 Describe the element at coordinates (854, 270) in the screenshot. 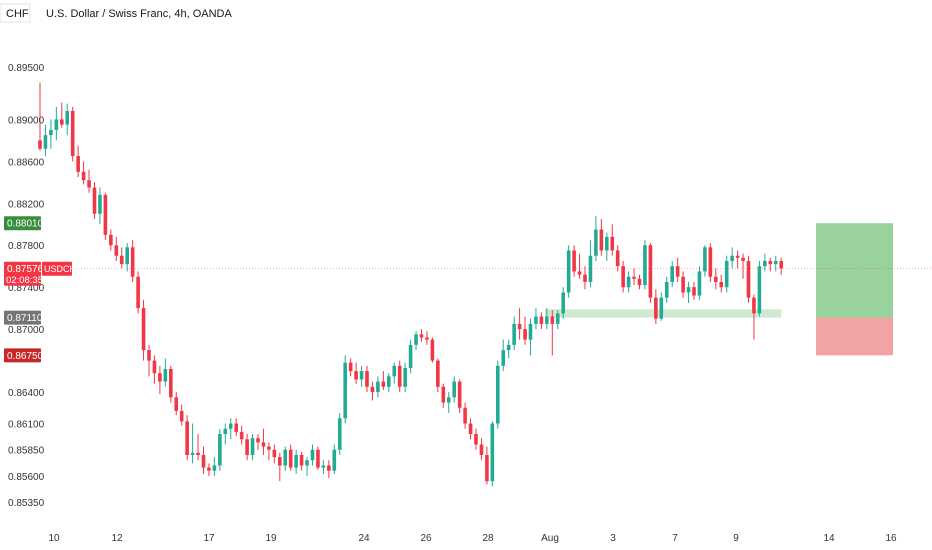

I see `profit-target-zone` at that location.